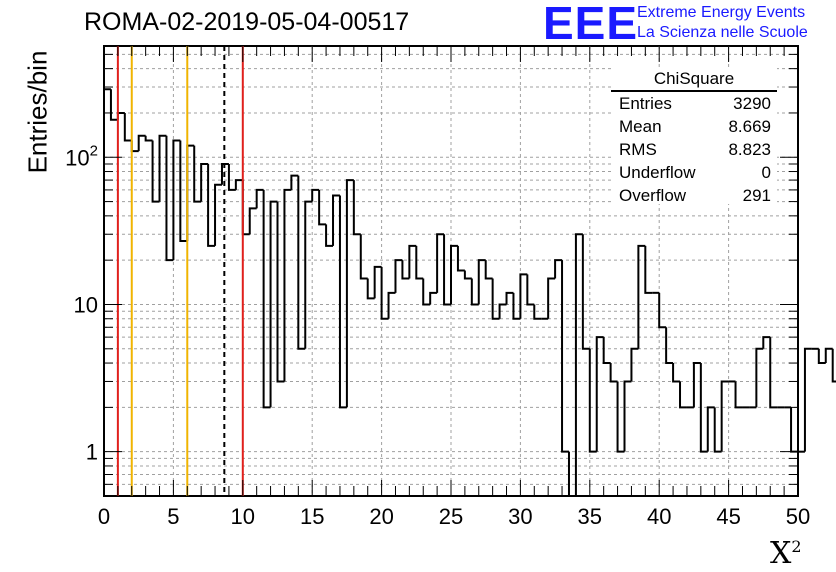 The image size is (836, 572). What do you see at coordinates (173, 516) in the screenshot?
I see `x-tick-label: 5` at bounding box center [173, 516].